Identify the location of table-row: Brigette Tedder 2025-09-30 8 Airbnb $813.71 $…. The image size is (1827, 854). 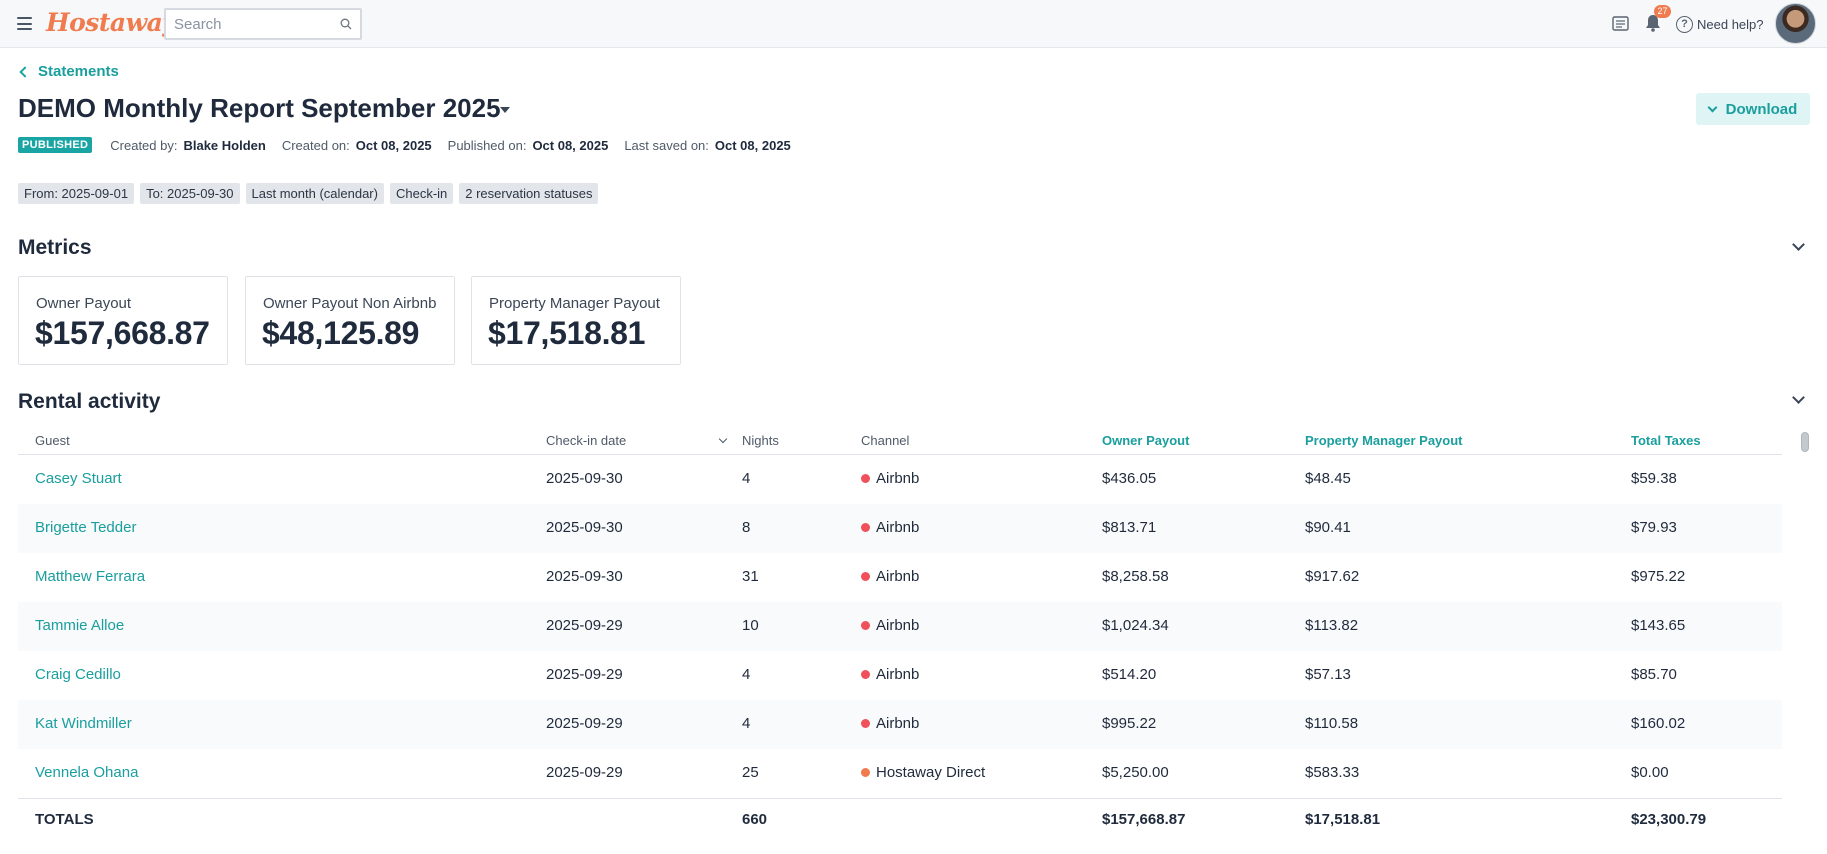
(900, 528).